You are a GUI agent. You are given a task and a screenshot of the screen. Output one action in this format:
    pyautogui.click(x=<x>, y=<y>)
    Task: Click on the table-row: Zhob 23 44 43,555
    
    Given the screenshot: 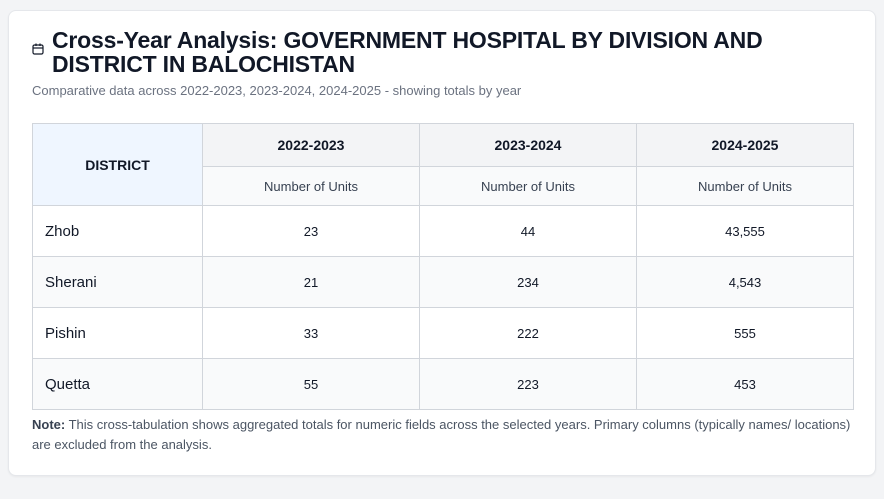 What is the action you would take?
    pyautogui.click(x=443, y=231)
    